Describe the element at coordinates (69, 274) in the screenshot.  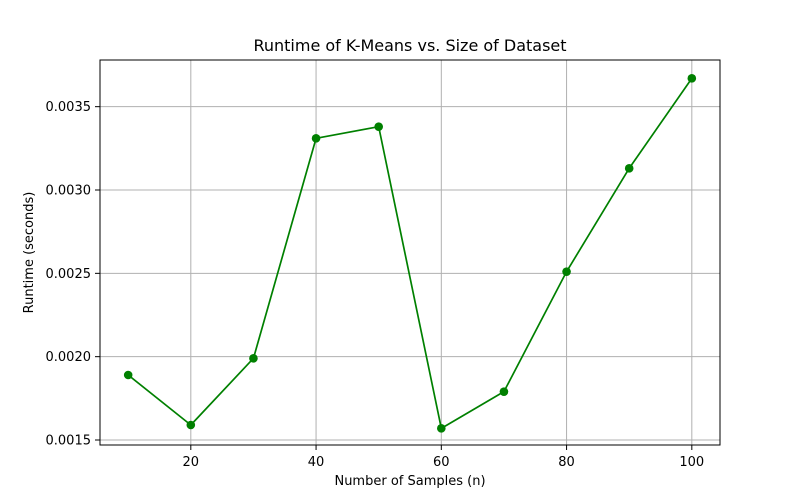
I see `y-tick-label: 0.0025` at that location.